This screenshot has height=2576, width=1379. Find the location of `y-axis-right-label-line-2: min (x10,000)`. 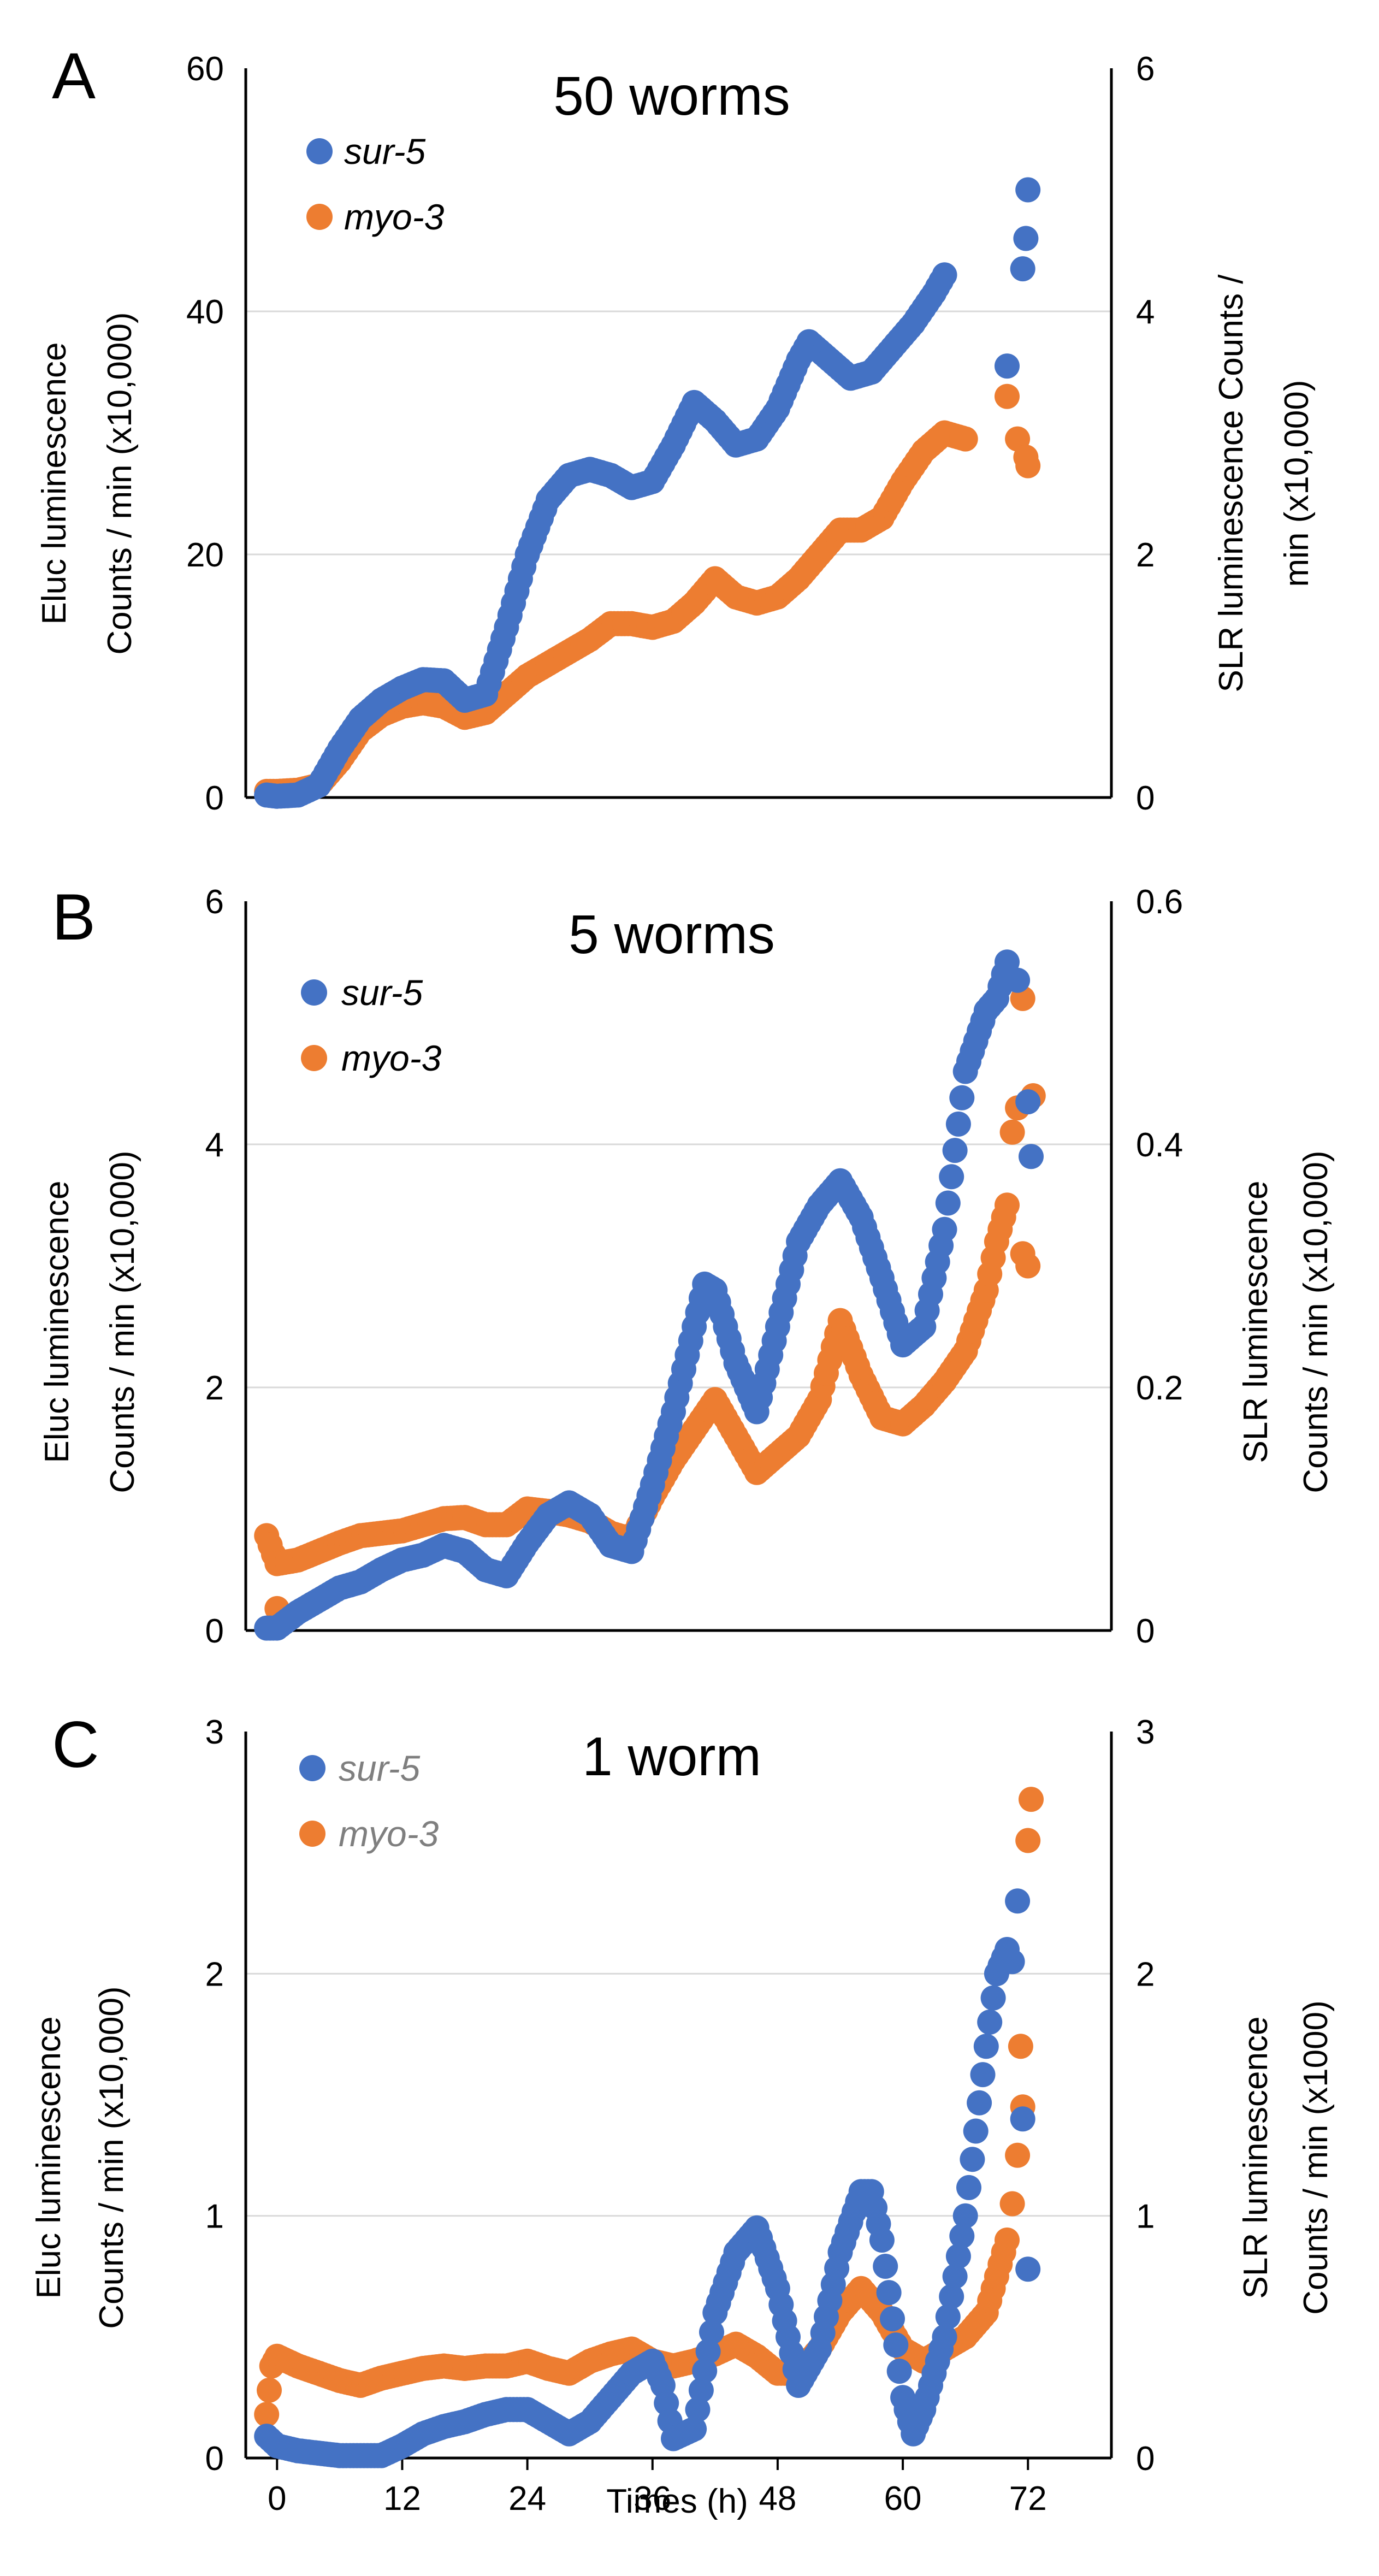

y-axis-right-label-line-2: min (x10,000) is located at coordinates (1297, 484).